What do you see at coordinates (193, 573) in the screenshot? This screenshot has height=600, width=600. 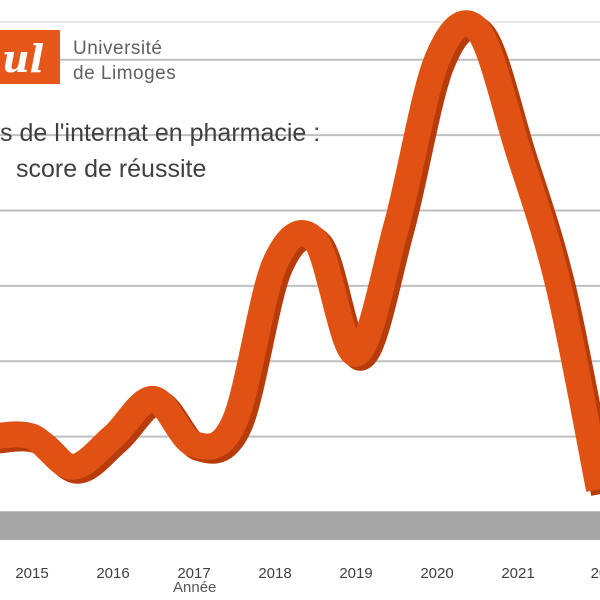 I see `x-tick-label: 2017` at bounding box center [193, 573].